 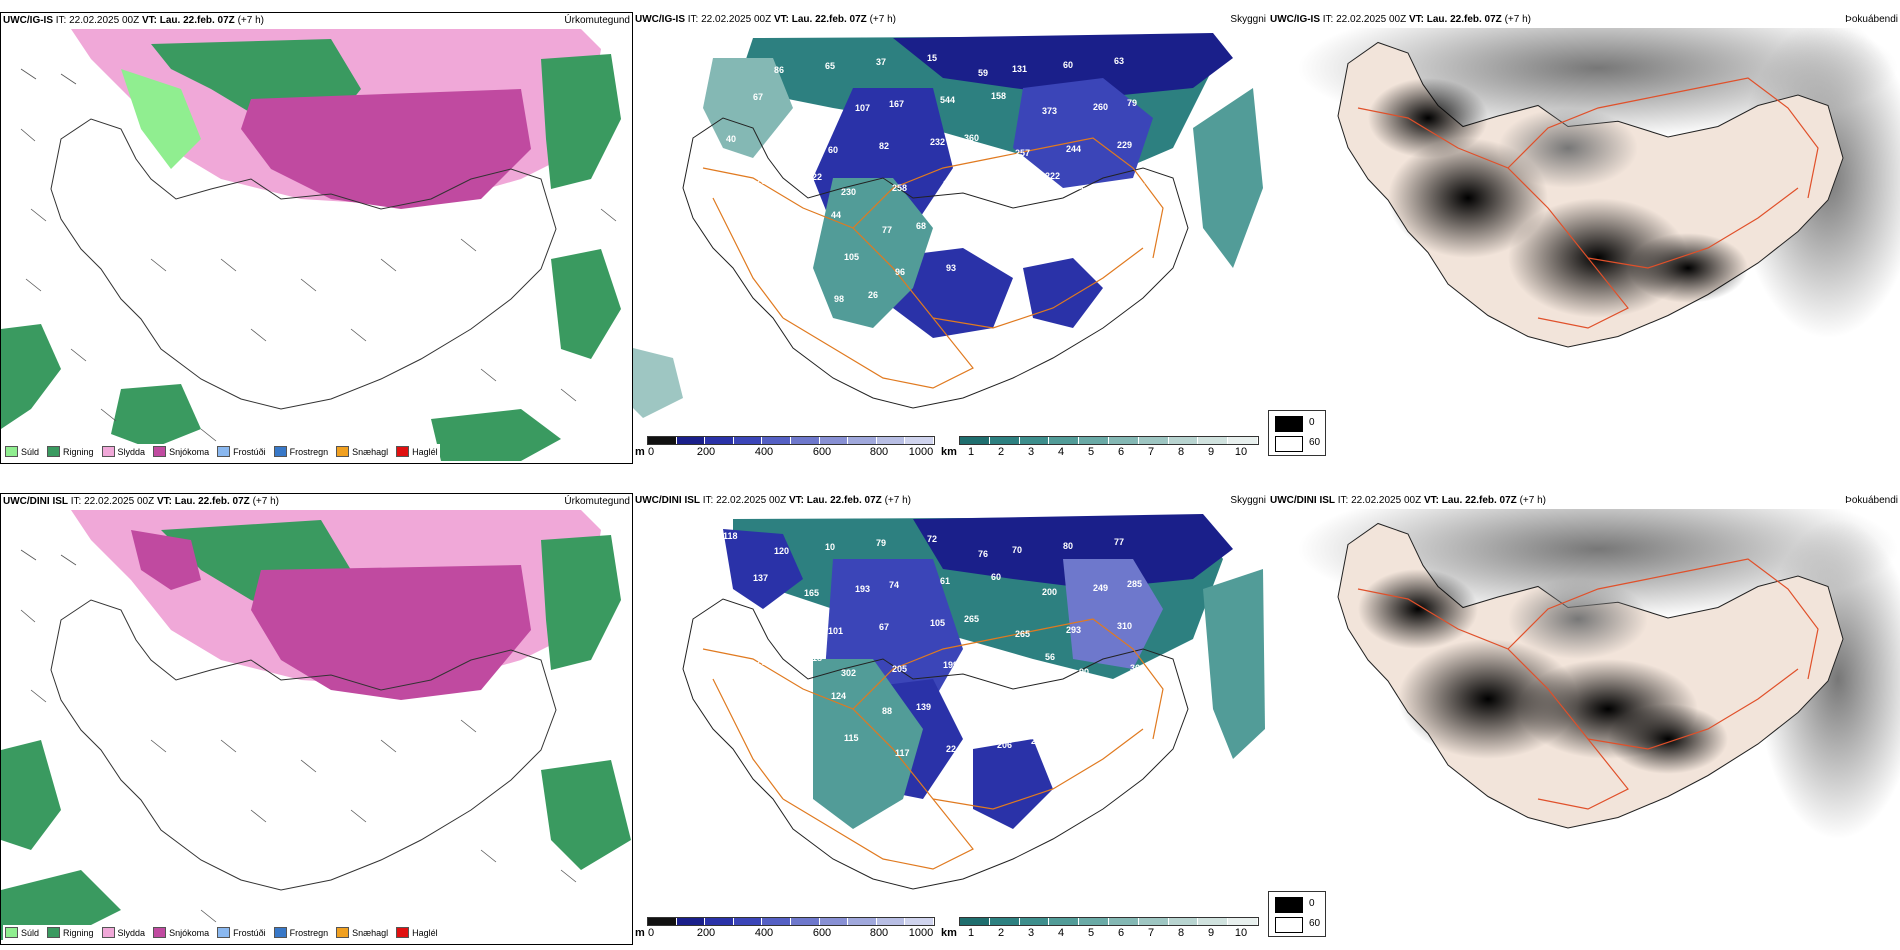 I want to click on ceiling-value-label: 238, so click(x=950, y=184).